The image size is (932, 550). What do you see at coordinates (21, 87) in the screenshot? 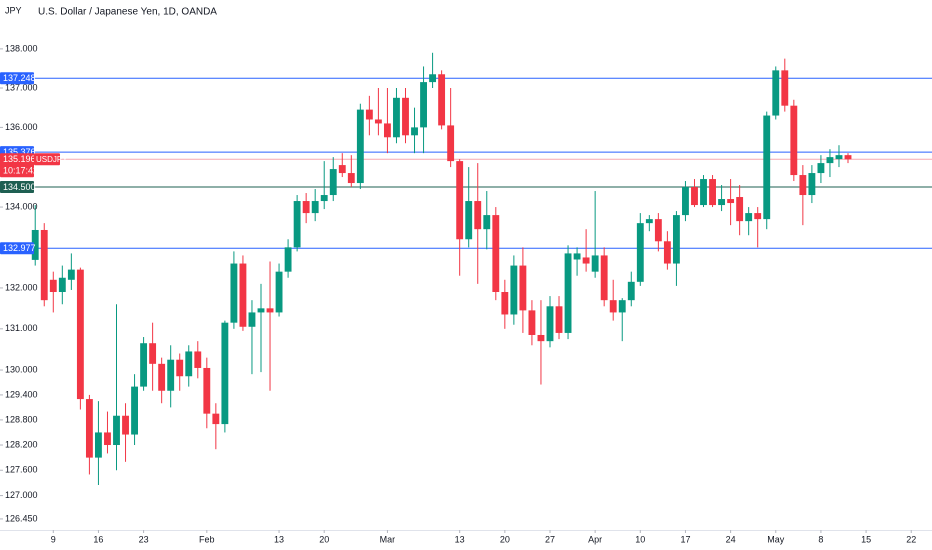
I see `y-tick-label: 137.000` at bounding box center [21, 87].